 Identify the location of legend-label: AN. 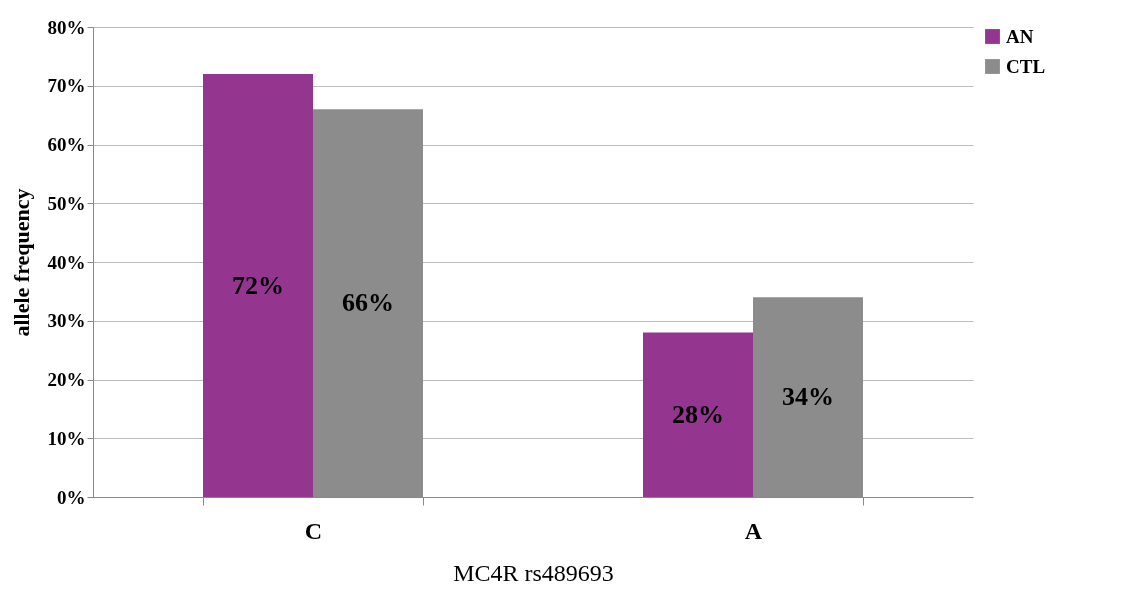
(1020, 36).